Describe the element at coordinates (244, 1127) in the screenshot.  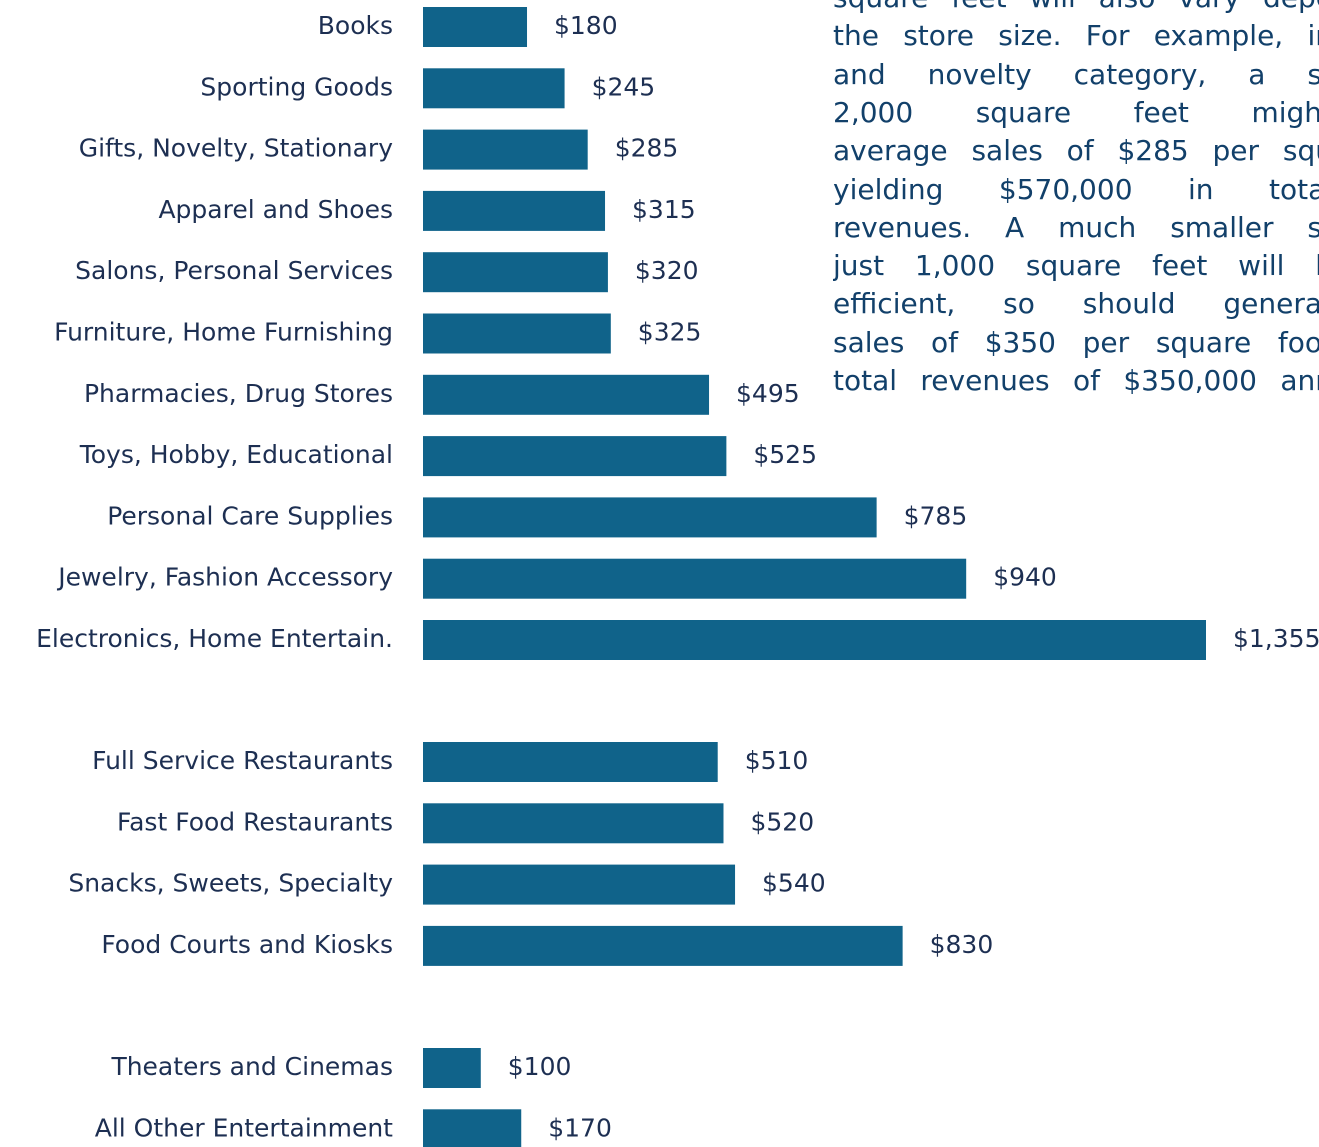
I see `category-label: All Other Entertainment` at that location.